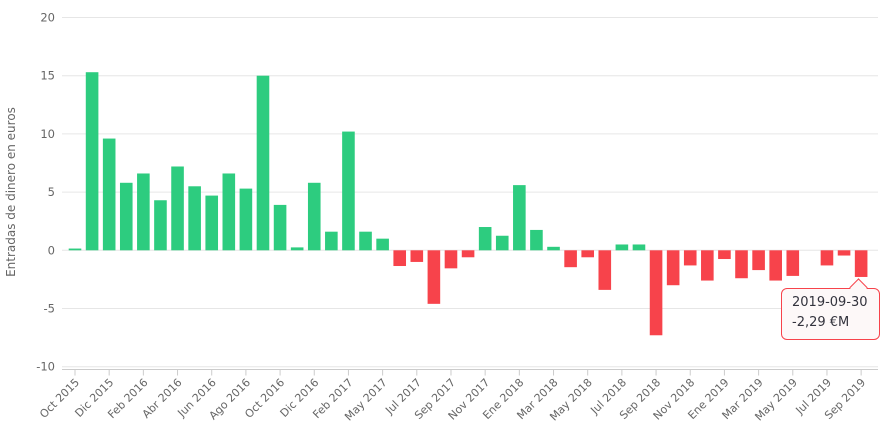  Describe the element at coordinates (724, 255) in the screenshot. I see `bar-ene-2019` at that location.